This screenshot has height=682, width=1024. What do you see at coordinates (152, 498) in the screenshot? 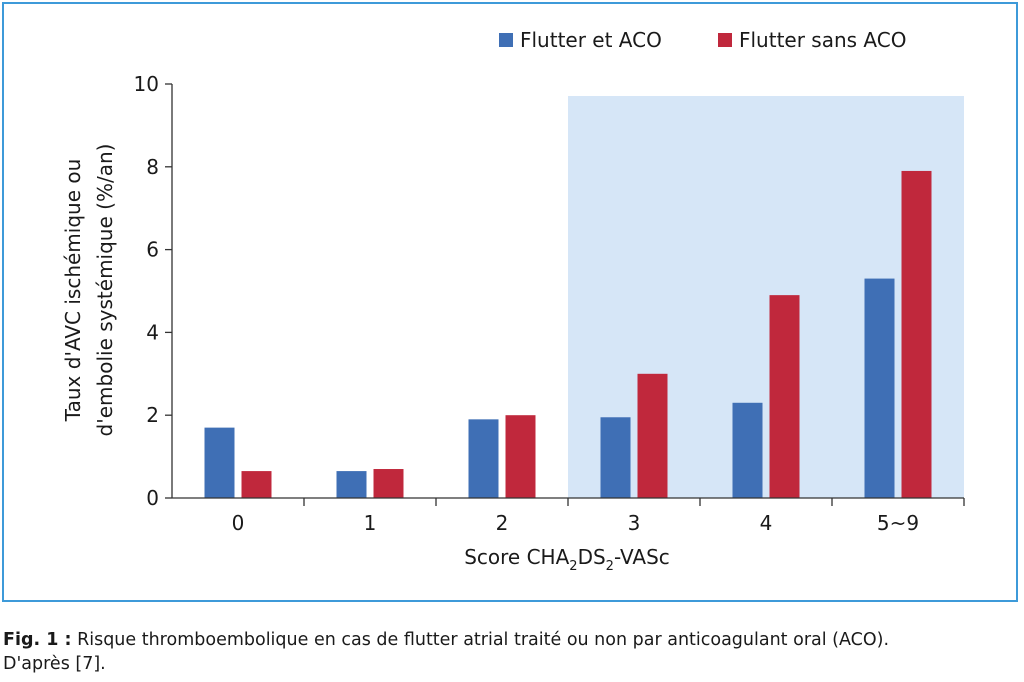
I see `y-tick-label-0: 0` at bounding box center [152, 498].